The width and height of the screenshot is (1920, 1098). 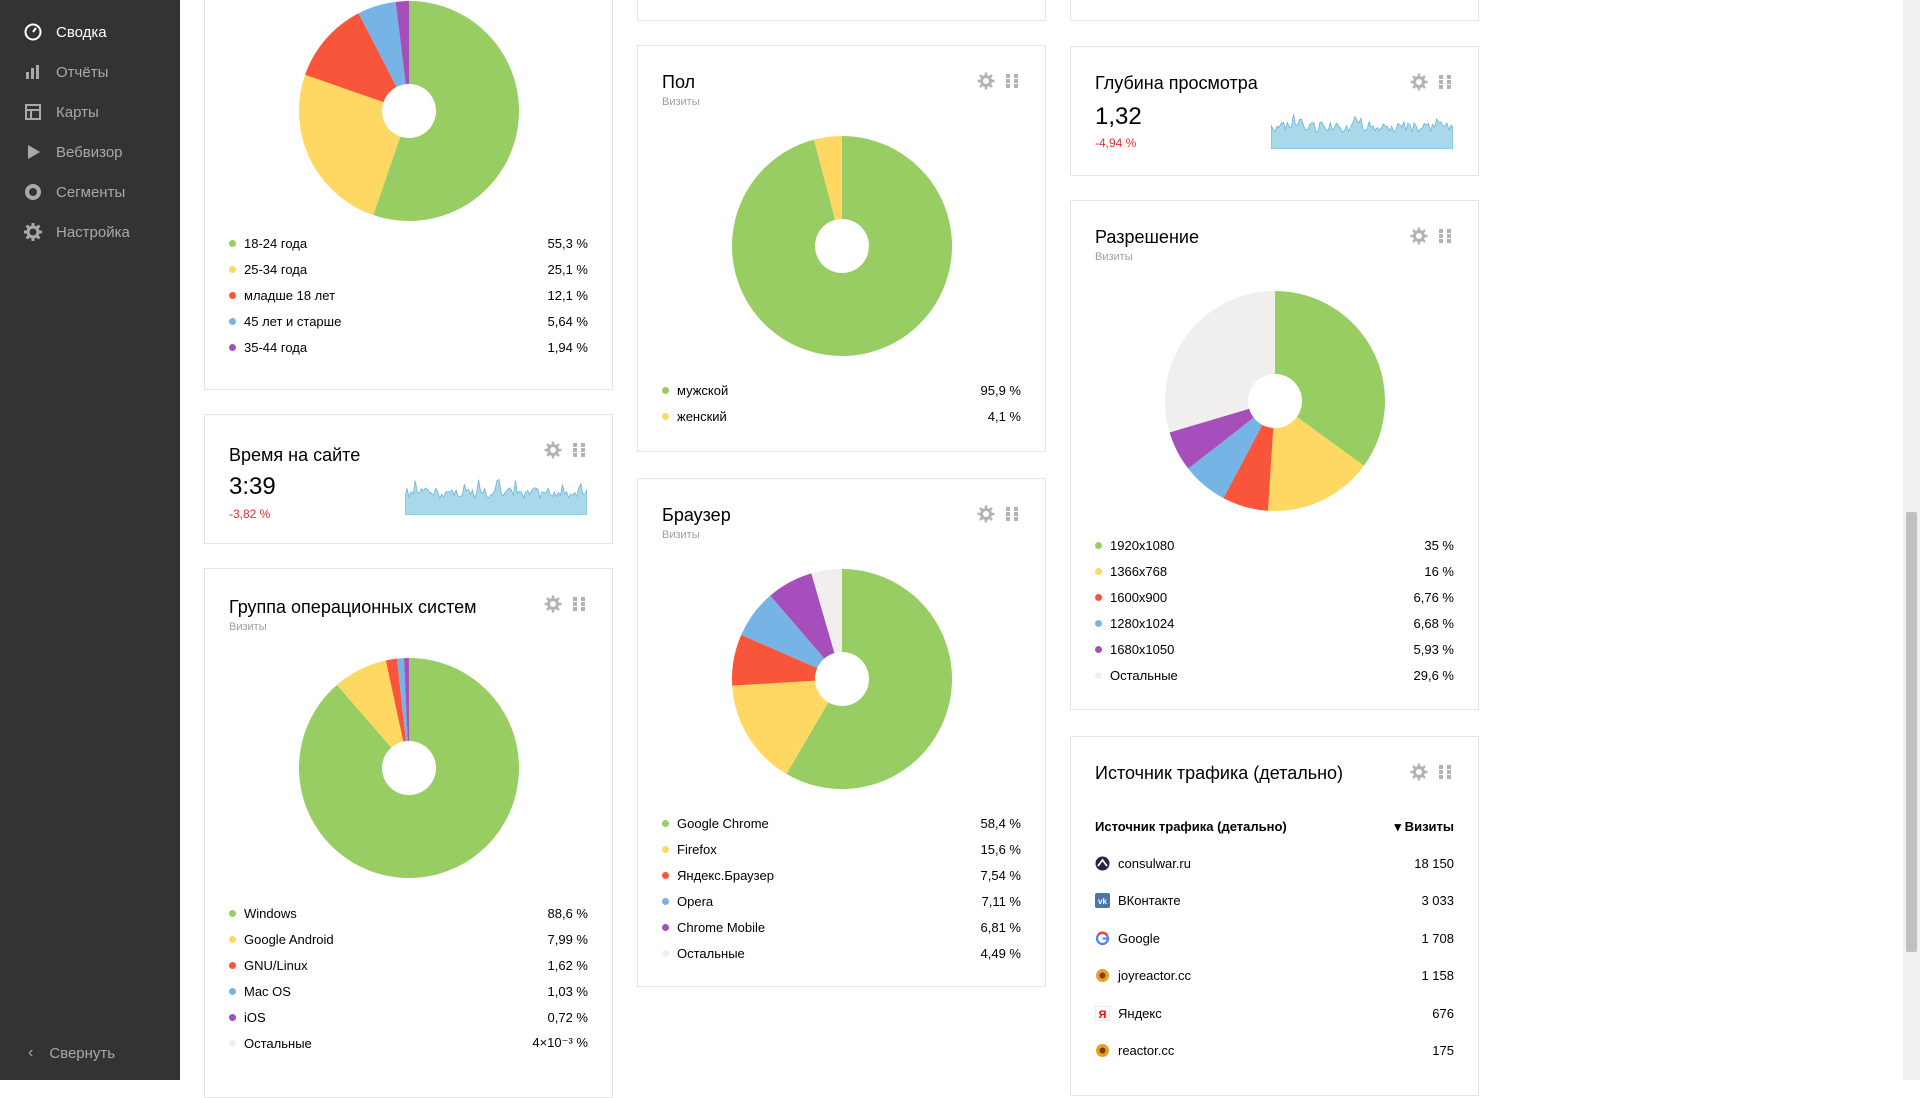 I want to click on legend-label: Opera, so click(x=829, y=901).